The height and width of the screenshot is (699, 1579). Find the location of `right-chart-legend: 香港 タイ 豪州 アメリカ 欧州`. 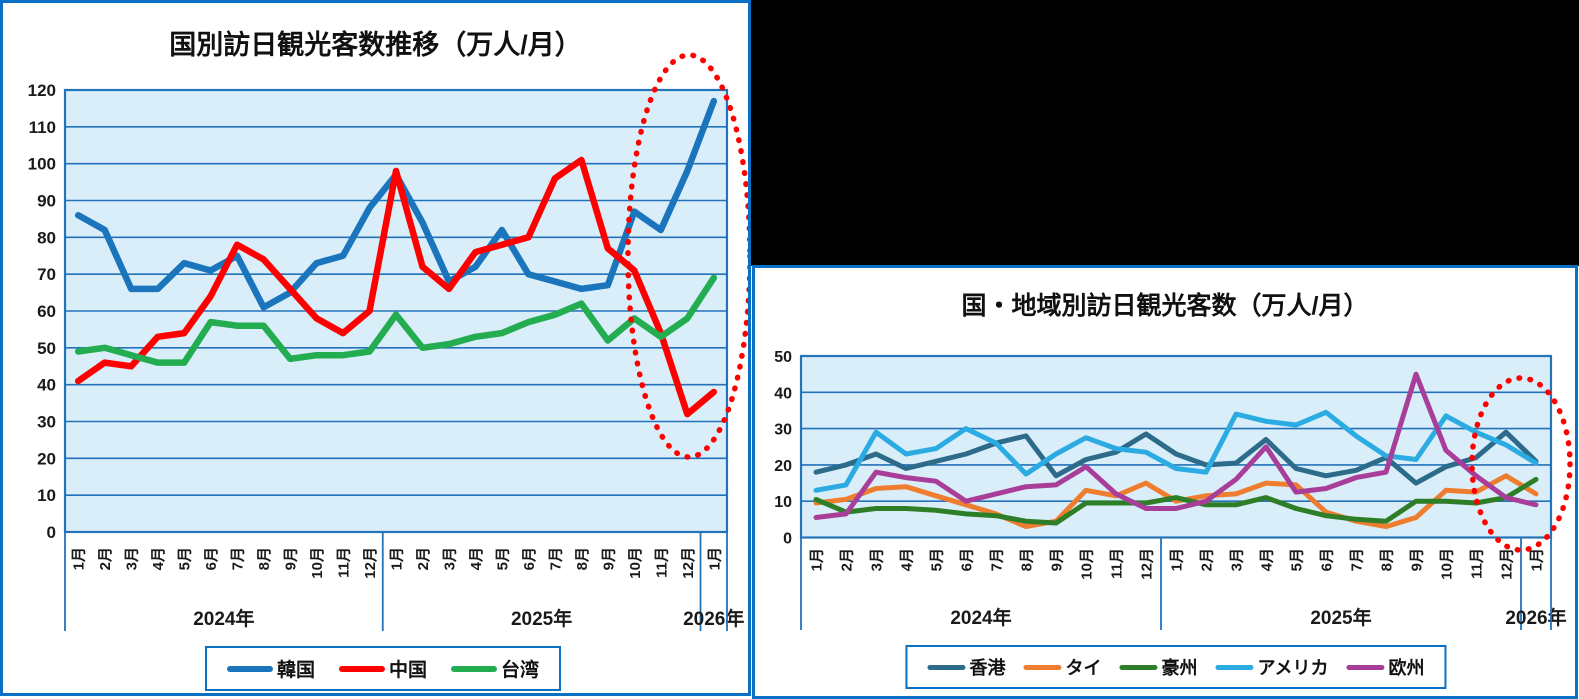

right-chart-legend: 香港 タイ 豪州 アメリカ 欧州 is located at coordinates (1176, 667).